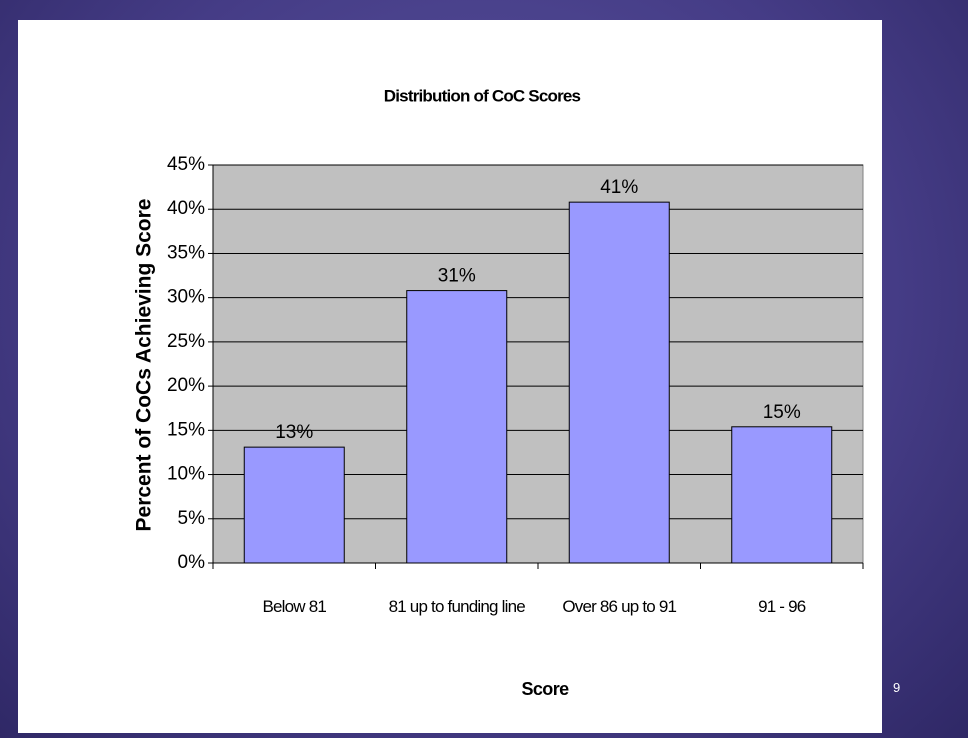 This screenshot has height=738, width=968. What do you see at coordinates (782, 412) in the screenshot?
I see `data-label: 15%` at bounding box center [782, 412].